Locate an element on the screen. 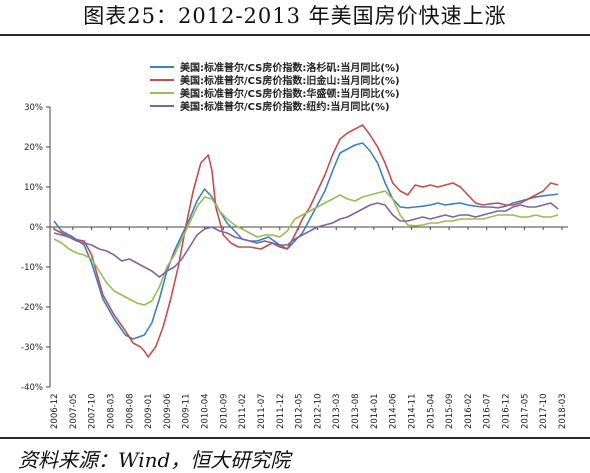  source-note: 资料来源：Wind，恒大研究院 is located at coordinates (154, 460).